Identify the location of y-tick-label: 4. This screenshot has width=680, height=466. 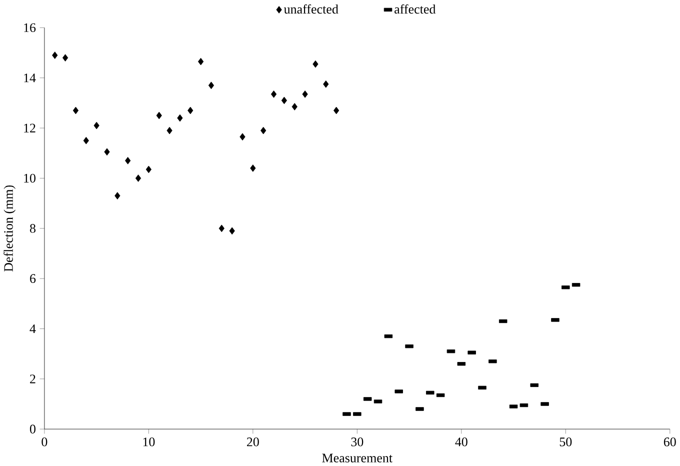
(33, 329).